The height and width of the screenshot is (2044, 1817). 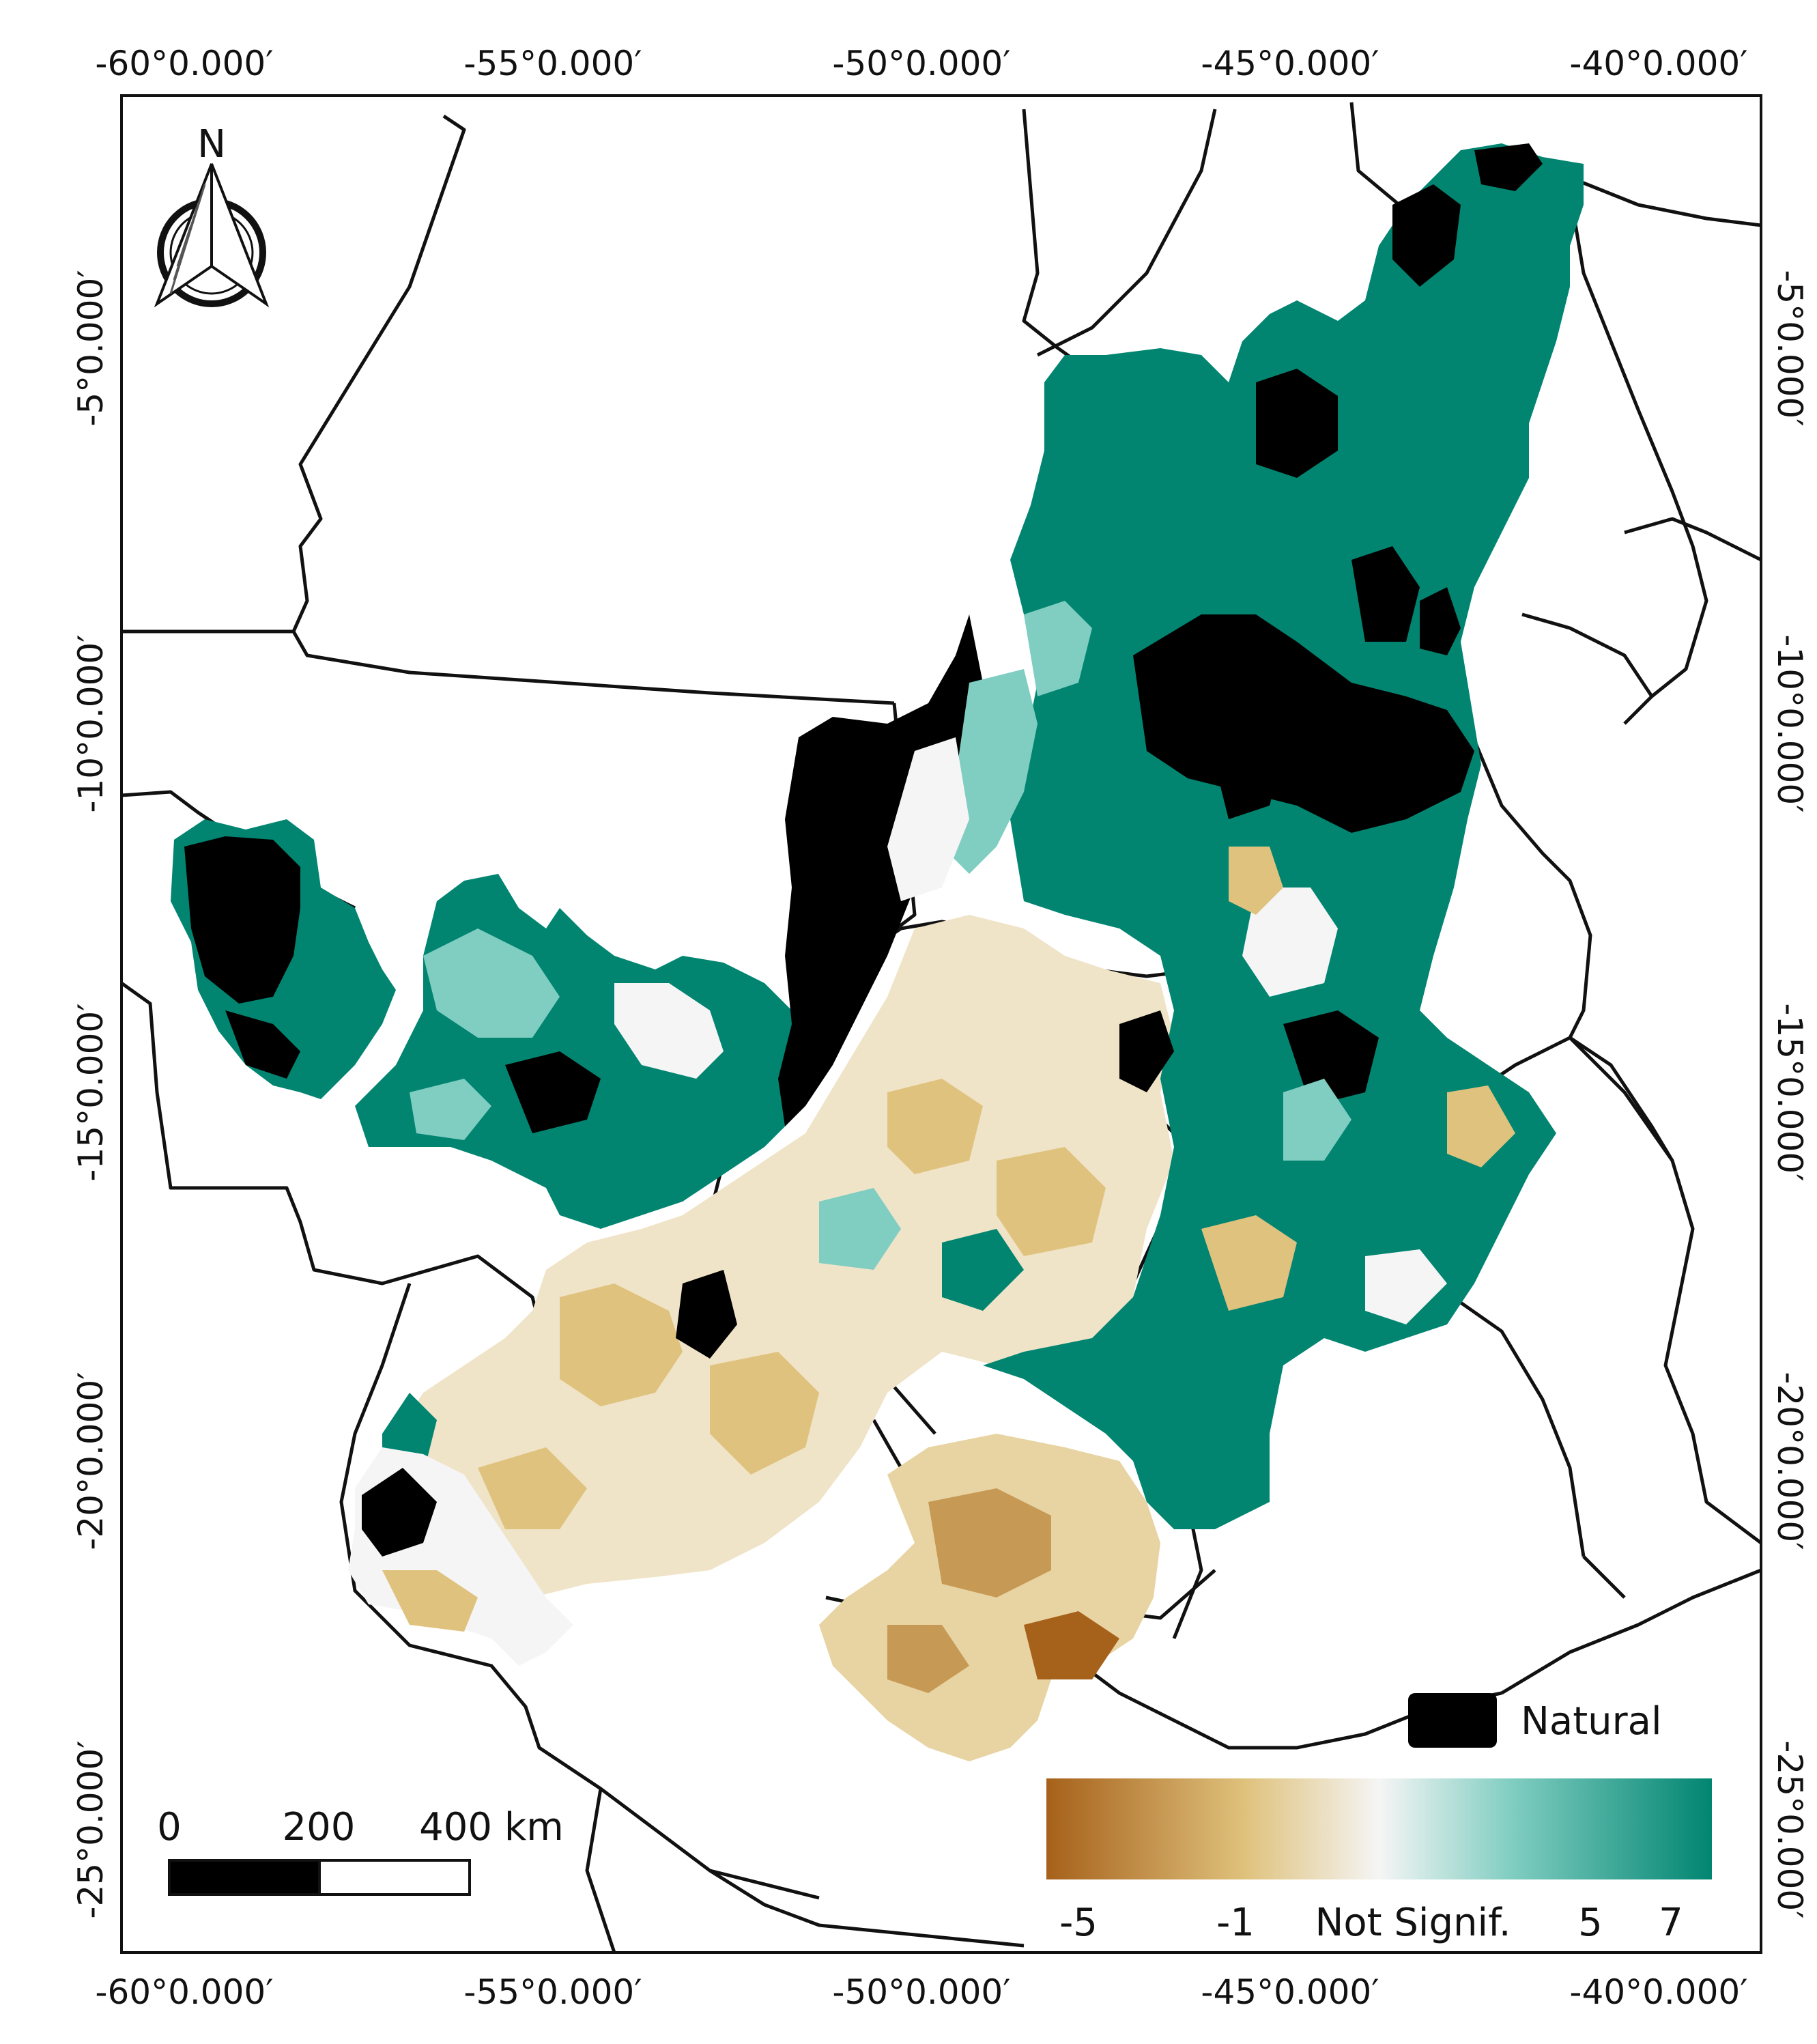 I want to click on lon-tick-top-3: -50°0.000′, so click(x=921, y=63).